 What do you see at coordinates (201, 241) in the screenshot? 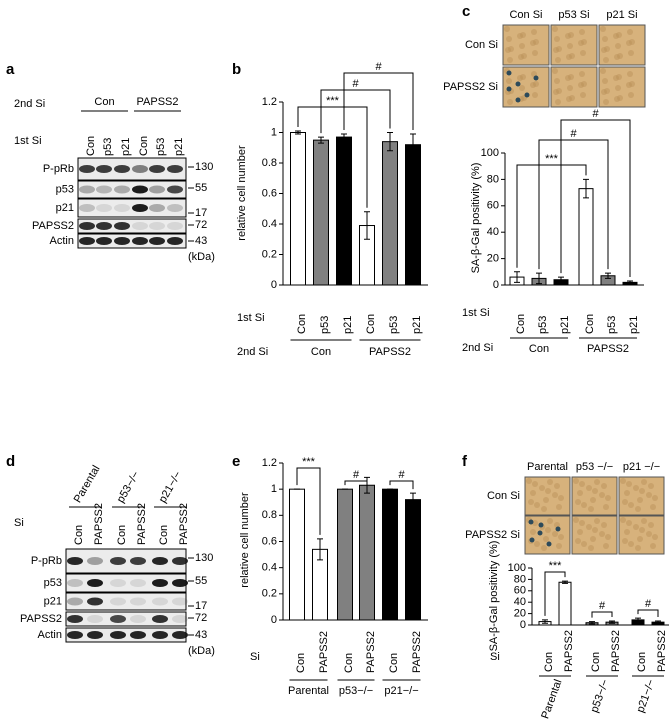
I see `marker-label: 43` at bounding box center [201, 241].